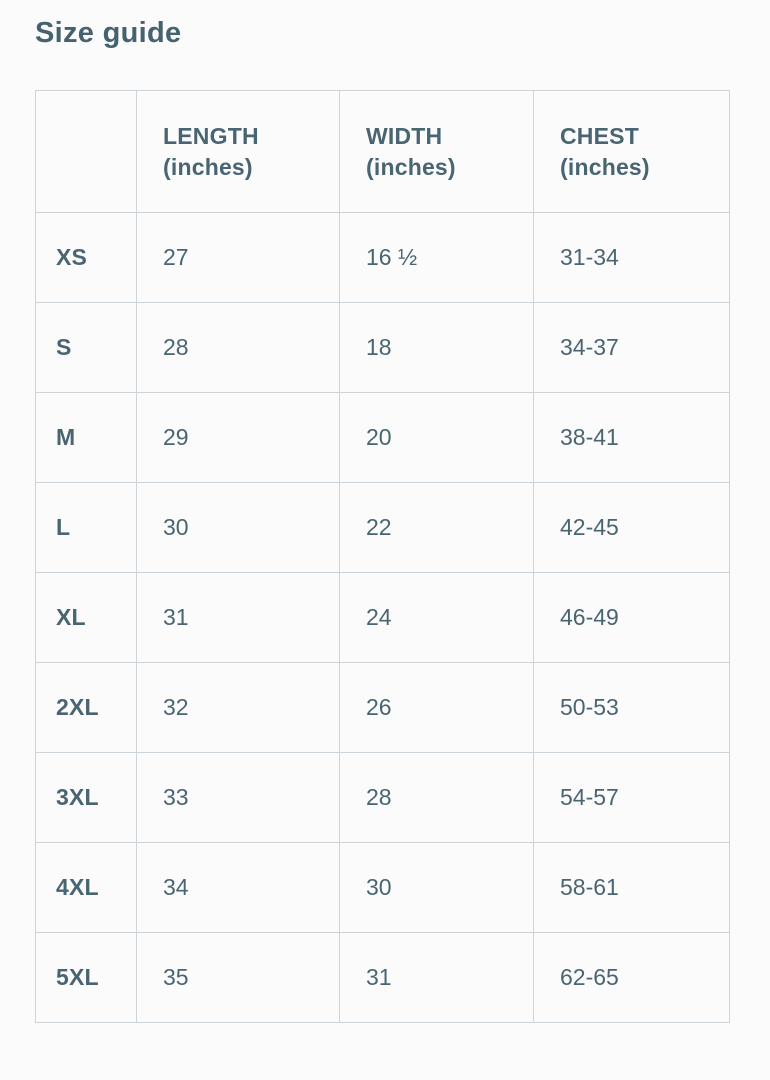  I want to click on chest-value-cell: 31-34, so click(631, 257).